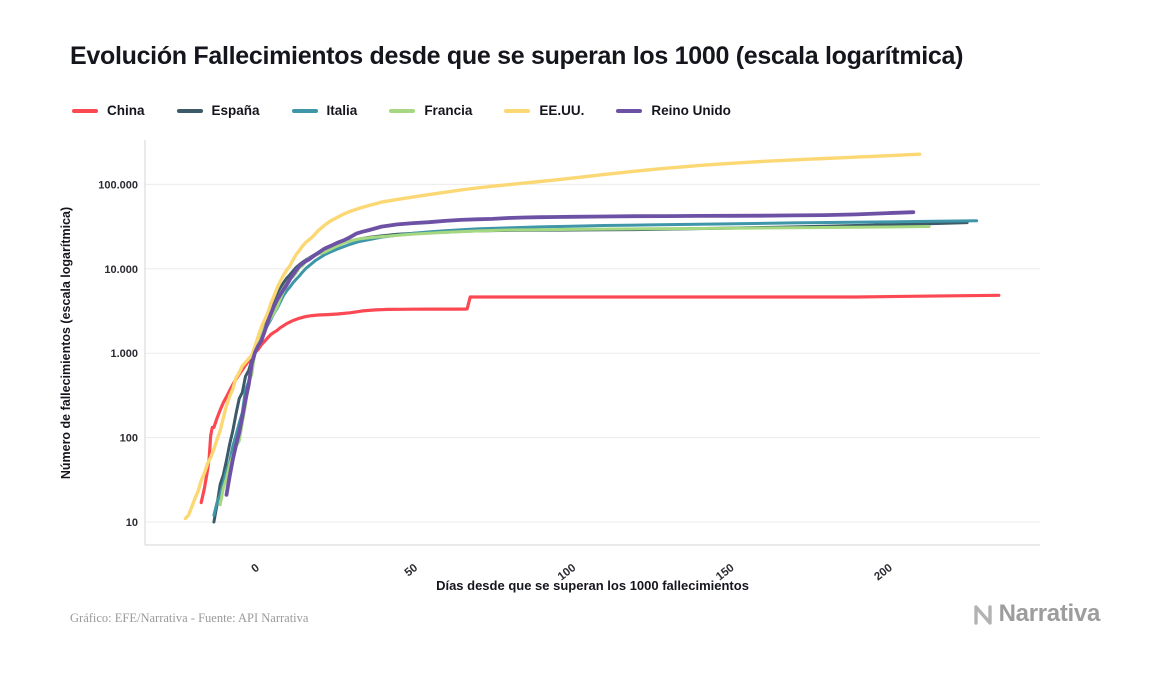 The height and width of the screenshot is (674, 1157). What do you see at coordinates (448, 110) in the screenshot?
I see `legend-label-francia: Francia` at bounding box center [448, 110].